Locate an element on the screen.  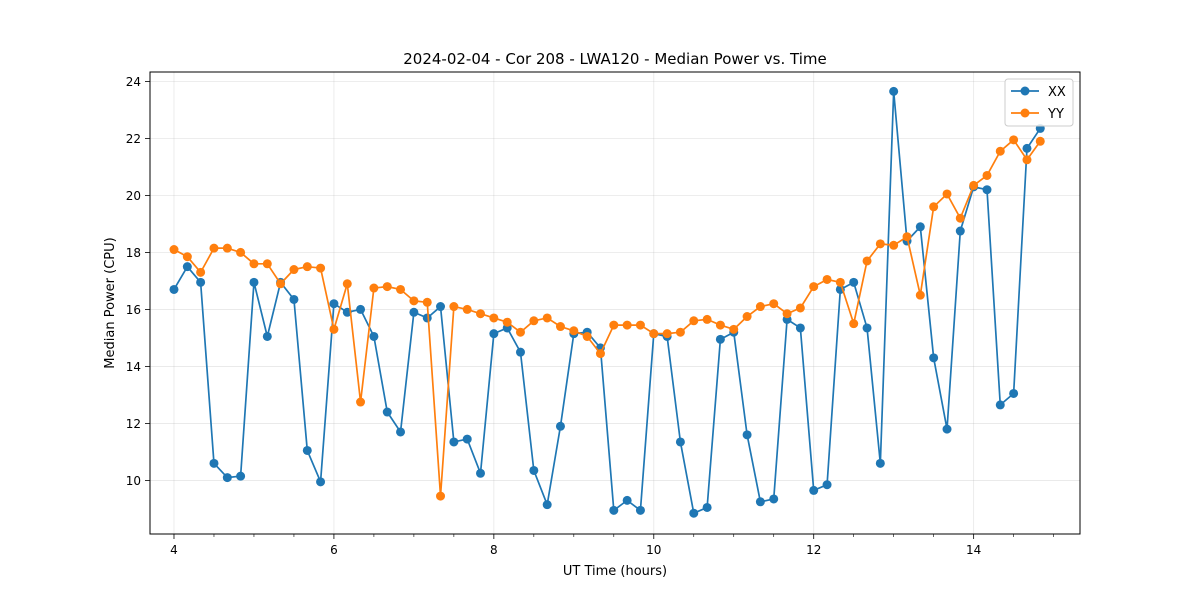
x-tick-label: 12 is located at coordinates (813, 550).